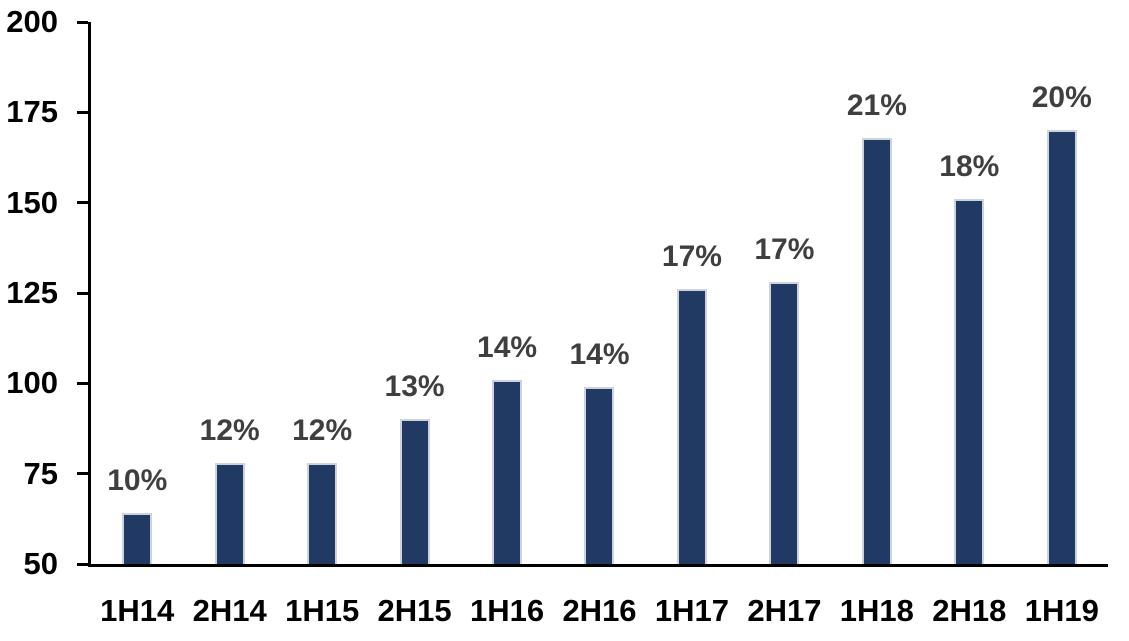  What do you see at coordinates (32, 292) in the screenshot?
I see `y-tick-label: 125` at bounding box center [32, 292].